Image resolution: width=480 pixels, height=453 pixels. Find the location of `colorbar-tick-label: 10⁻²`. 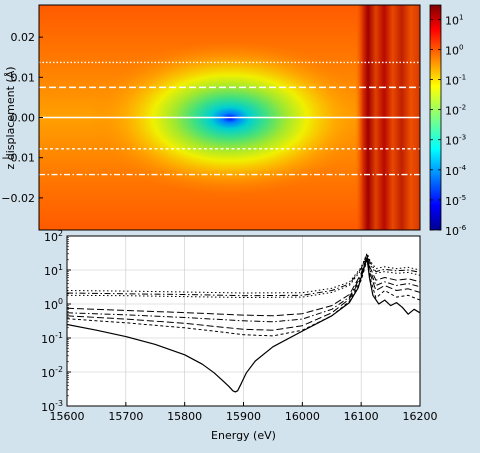

colorbar-tick-label: 10⁻² is located at coordinates (455, 110).